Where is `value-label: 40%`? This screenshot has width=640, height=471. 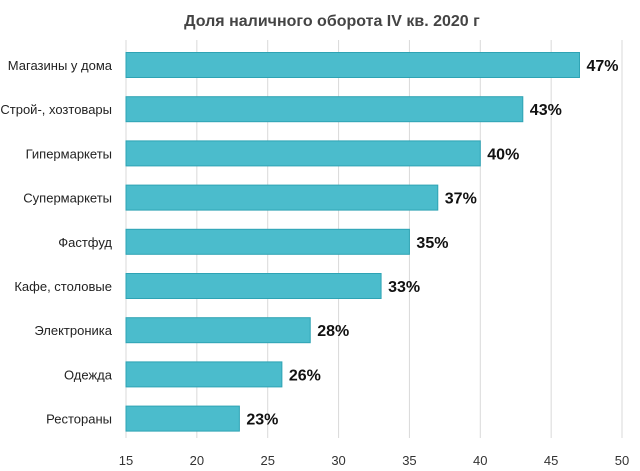
value-label: 40% is located at coordinates (503, 154).